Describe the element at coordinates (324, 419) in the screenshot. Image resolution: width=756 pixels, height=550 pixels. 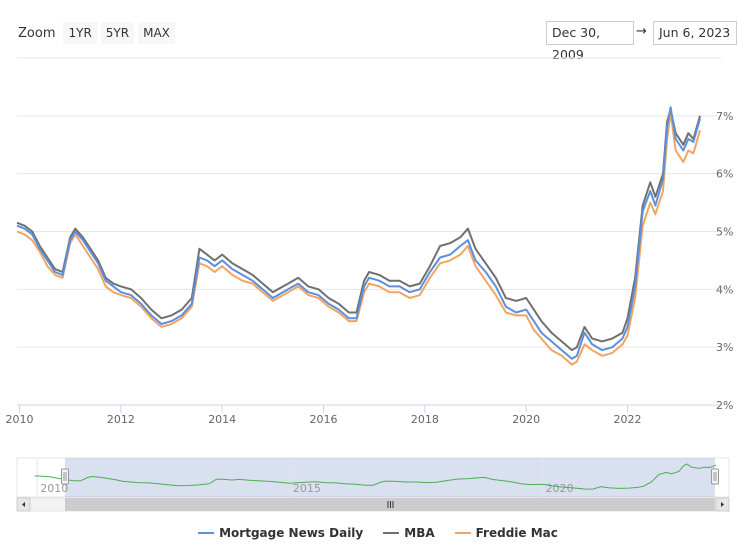
I see `x-tick-label: 2016` at that location.